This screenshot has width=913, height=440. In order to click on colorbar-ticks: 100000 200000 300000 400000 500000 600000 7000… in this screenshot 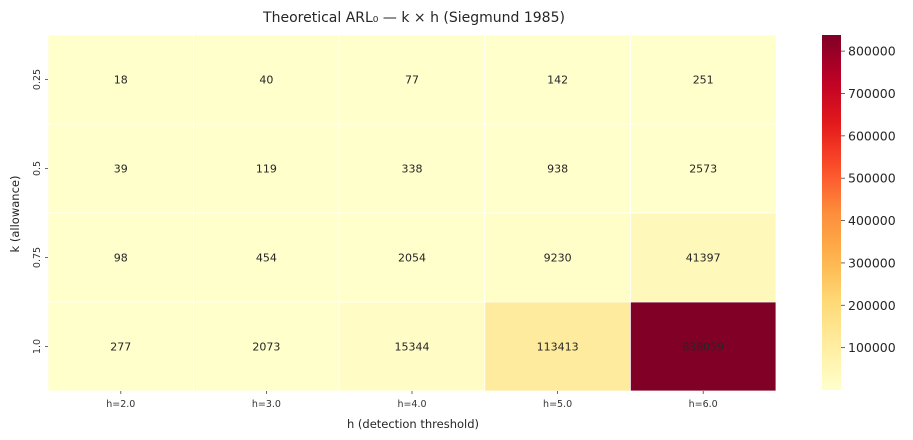, I will do `click(868, 199)`.